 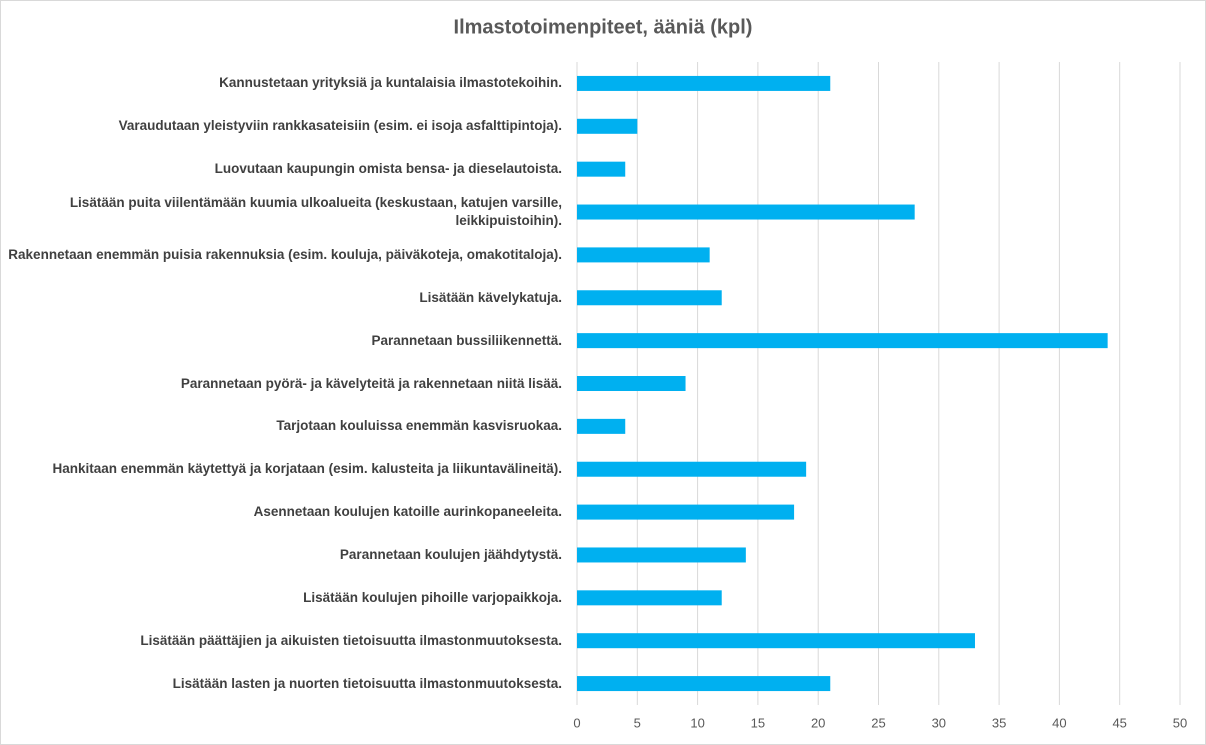 I want to click on x-tick-label: 15, so click(x=758, y=722).